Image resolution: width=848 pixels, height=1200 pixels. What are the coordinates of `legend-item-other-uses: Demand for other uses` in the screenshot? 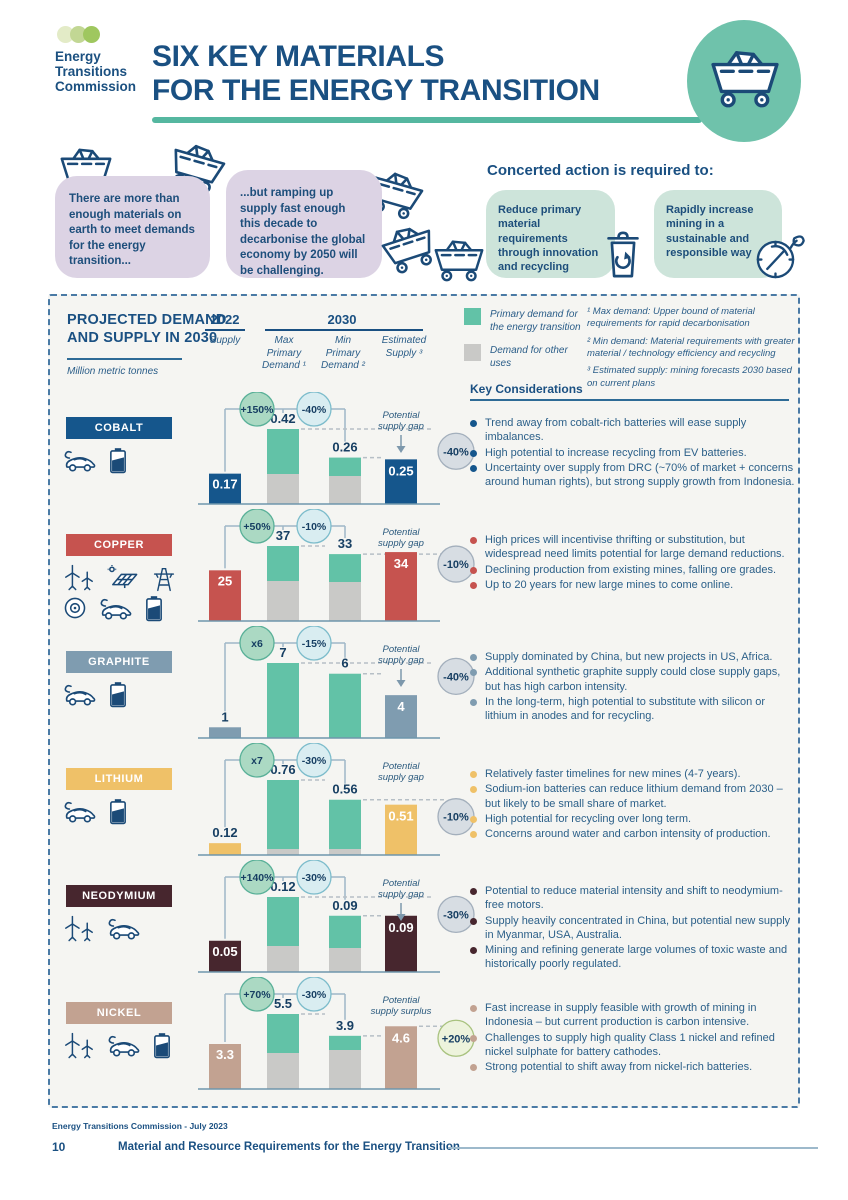 It's located at (524, 357).